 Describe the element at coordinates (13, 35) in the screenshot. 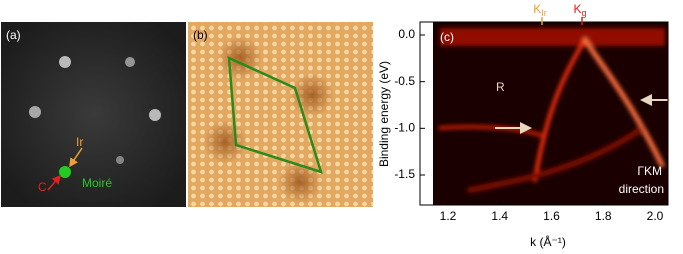

I see `panel-label: (a)` at that location.